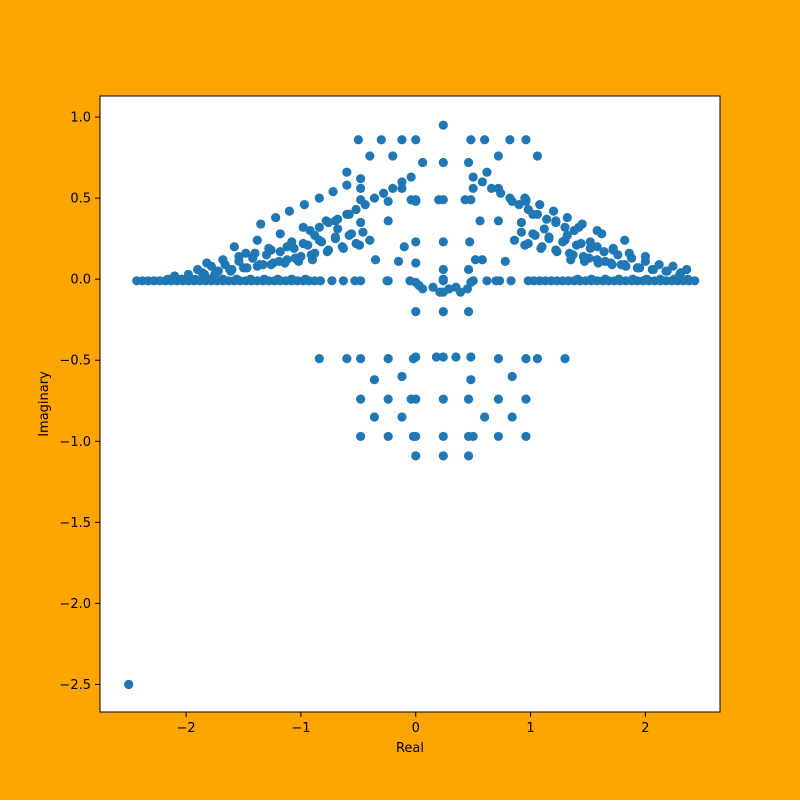 This screenshot has width=800, height=804. Describe the element at coordinates (75, 604) in the screenshot. I see `y-tick-label: −2.0` at that location.